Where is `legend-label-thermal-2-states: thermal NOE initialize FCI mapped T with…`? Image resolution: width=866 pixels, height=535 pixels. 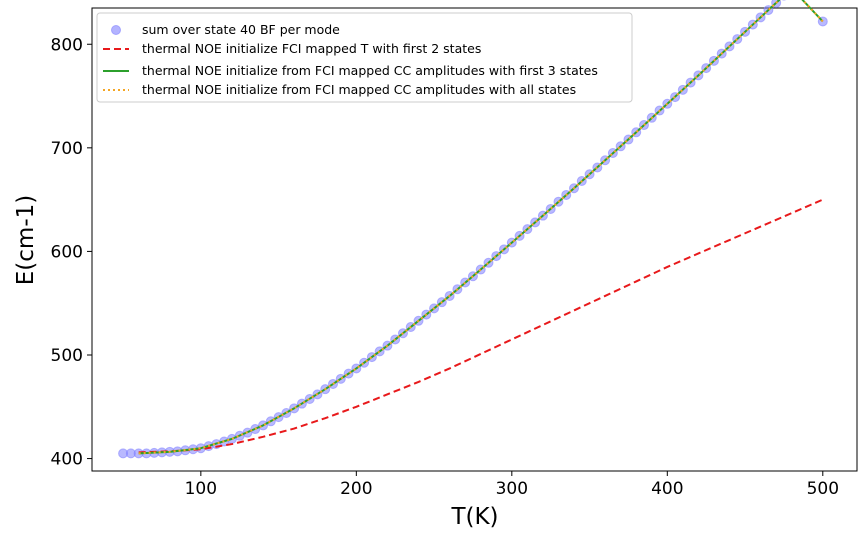 legend-label-thermal-2-states: thermal NOE initialize FCI mapped T with… is located at coordinates (311, 48).